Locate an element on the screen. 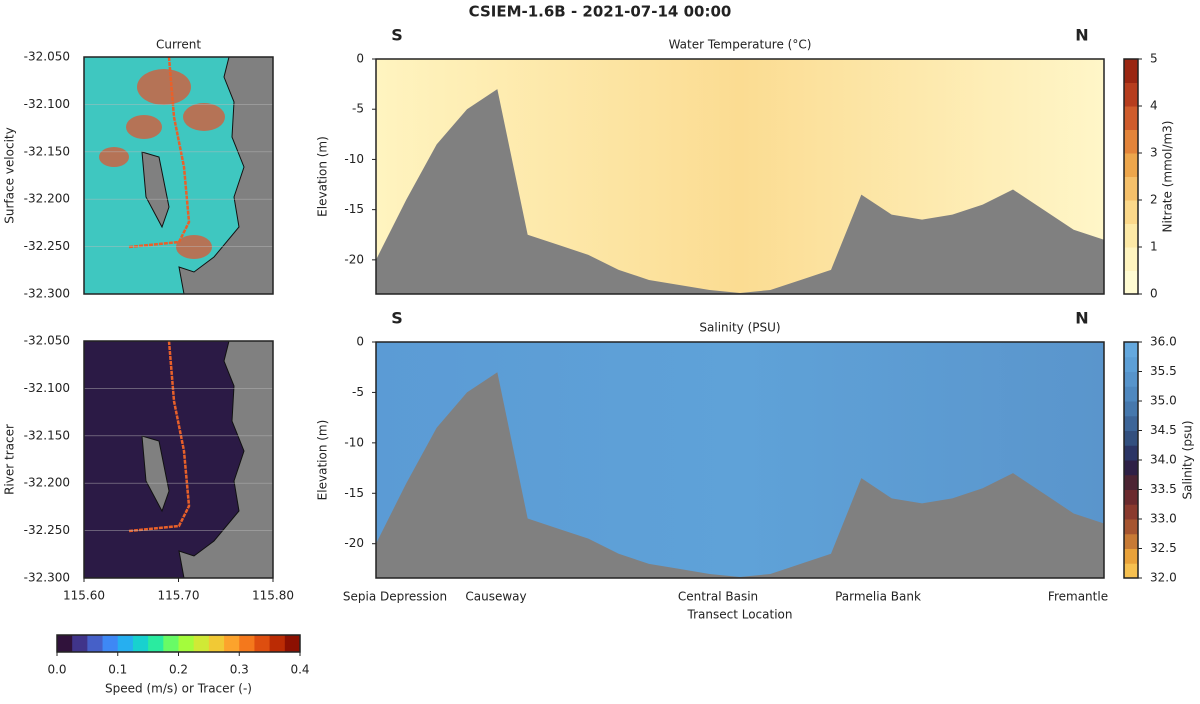 This screenshot has width=1200, height=704. colorbar-label: Speed (m/s) or Tracer (-) is located at coordinates (178, 689).